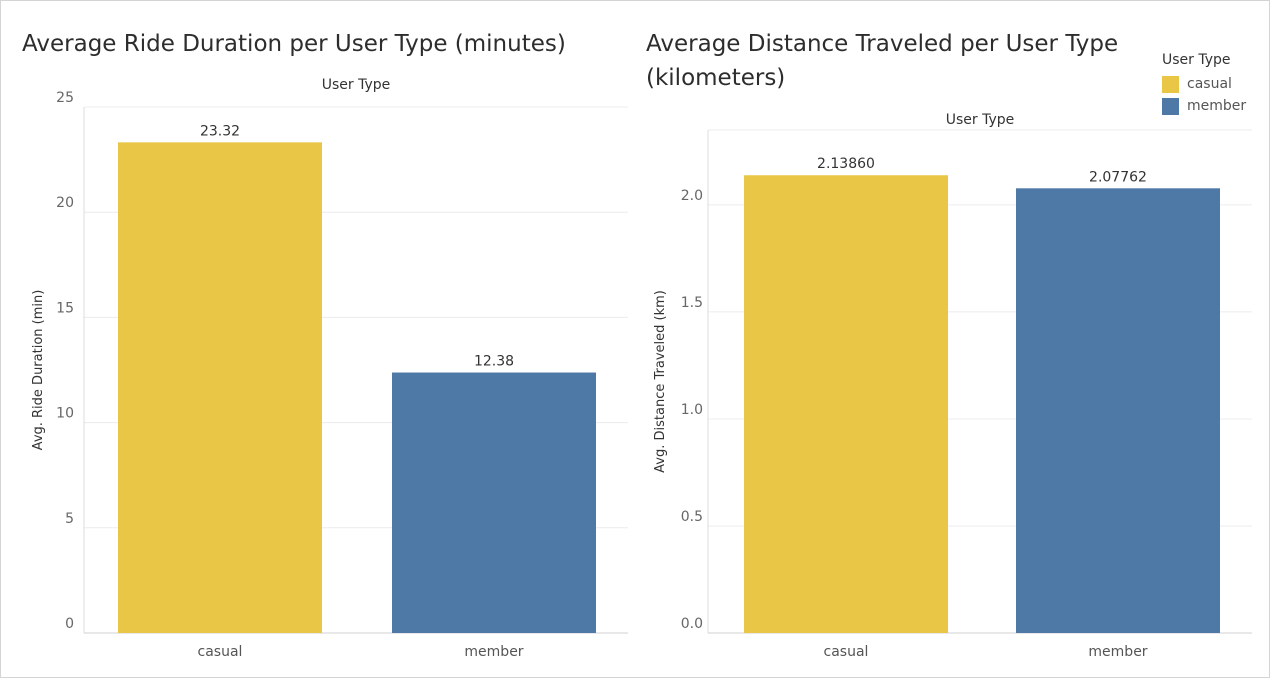 Image resolution: width=1270 pixels, height=678 pixels. Describe the element at coordinates (846, 404) in the screenshot. I see `right-bar-casual` at that location.